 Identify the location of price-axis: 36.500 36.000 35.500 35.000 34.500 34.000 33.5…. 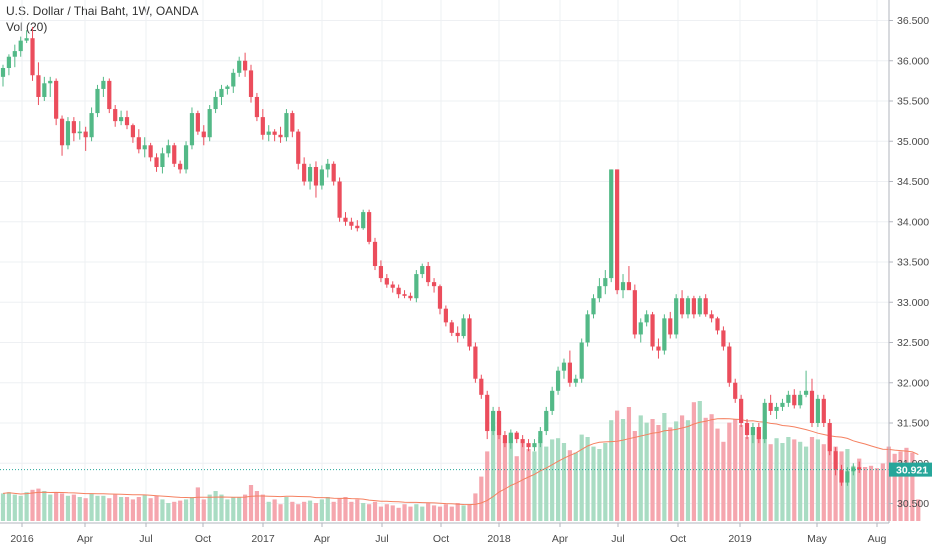
(909, 262).